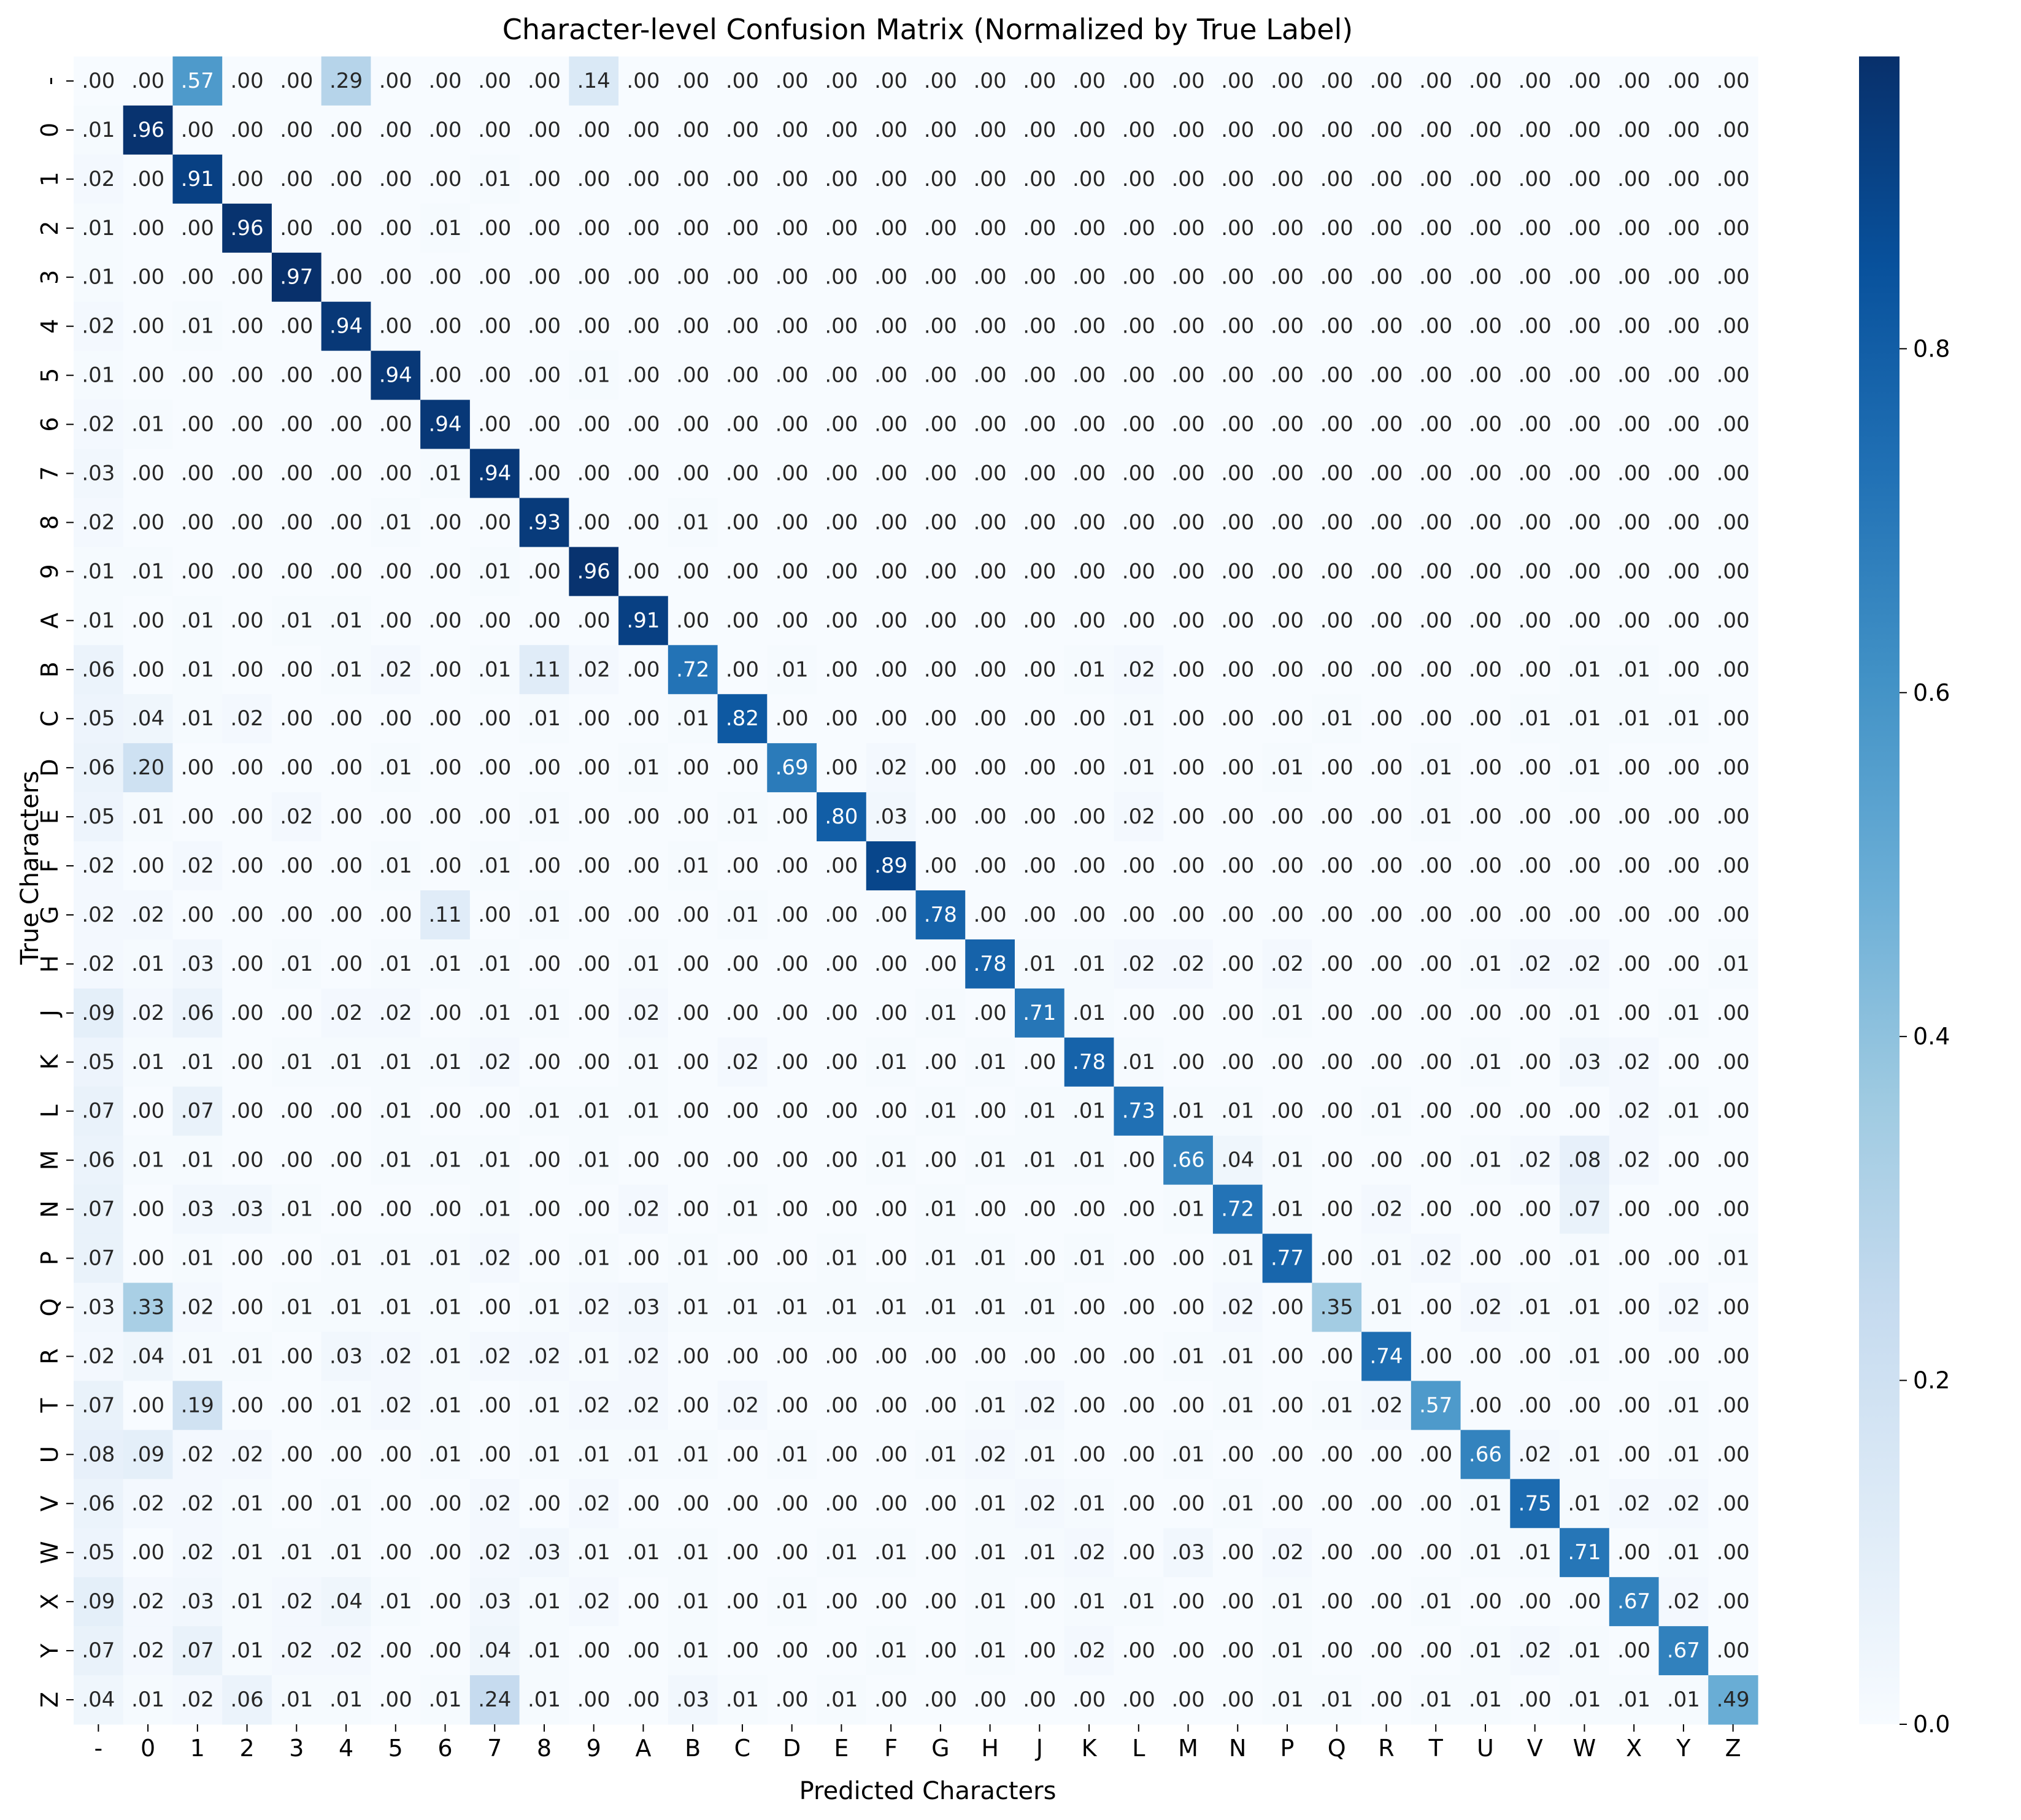 The height and width of the screenshot is (1820, 2021). I want to click on x-tick-label: P, so click(1287, 1748).